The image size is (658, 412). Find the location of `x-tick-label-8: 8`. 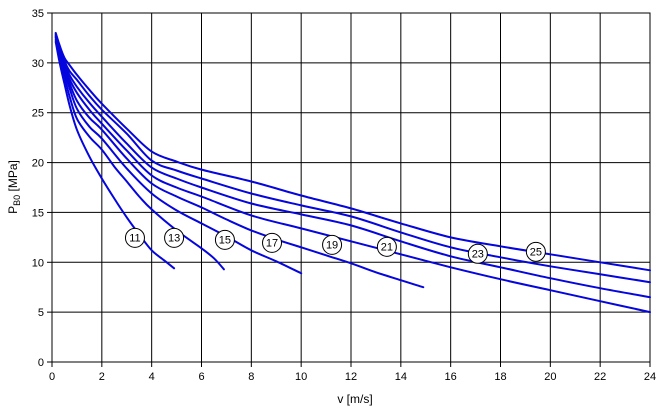

x-tick-label-8: 8 is located at coordinates (251, 377).